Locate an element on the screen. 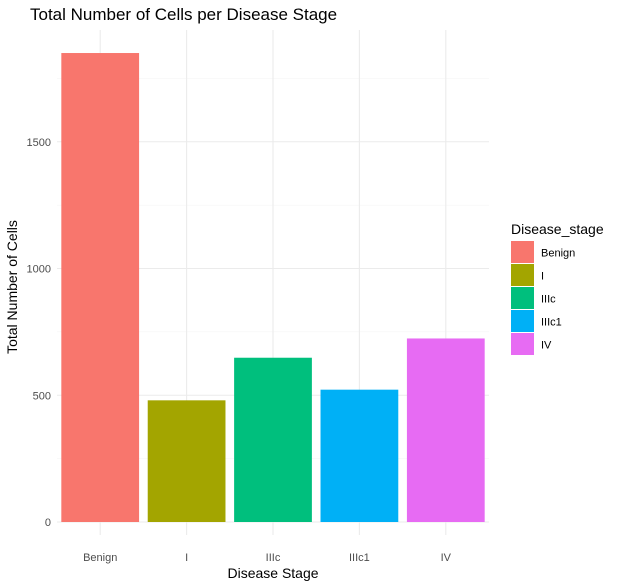 The image size is (623, 588). legend-label: IIIc1 is located at coordinates (551, 323).